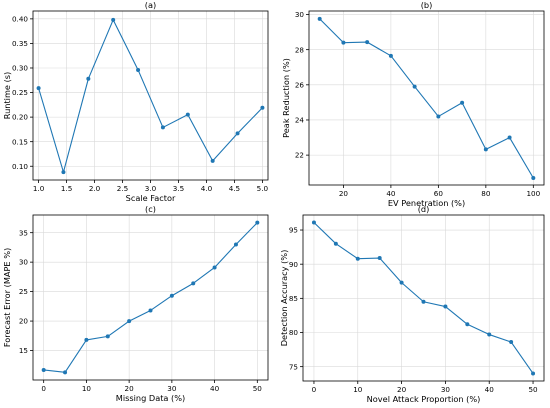 This screenshot has width=550, height=408. I want to click on y-tick-label: 90, so click(294, 264).